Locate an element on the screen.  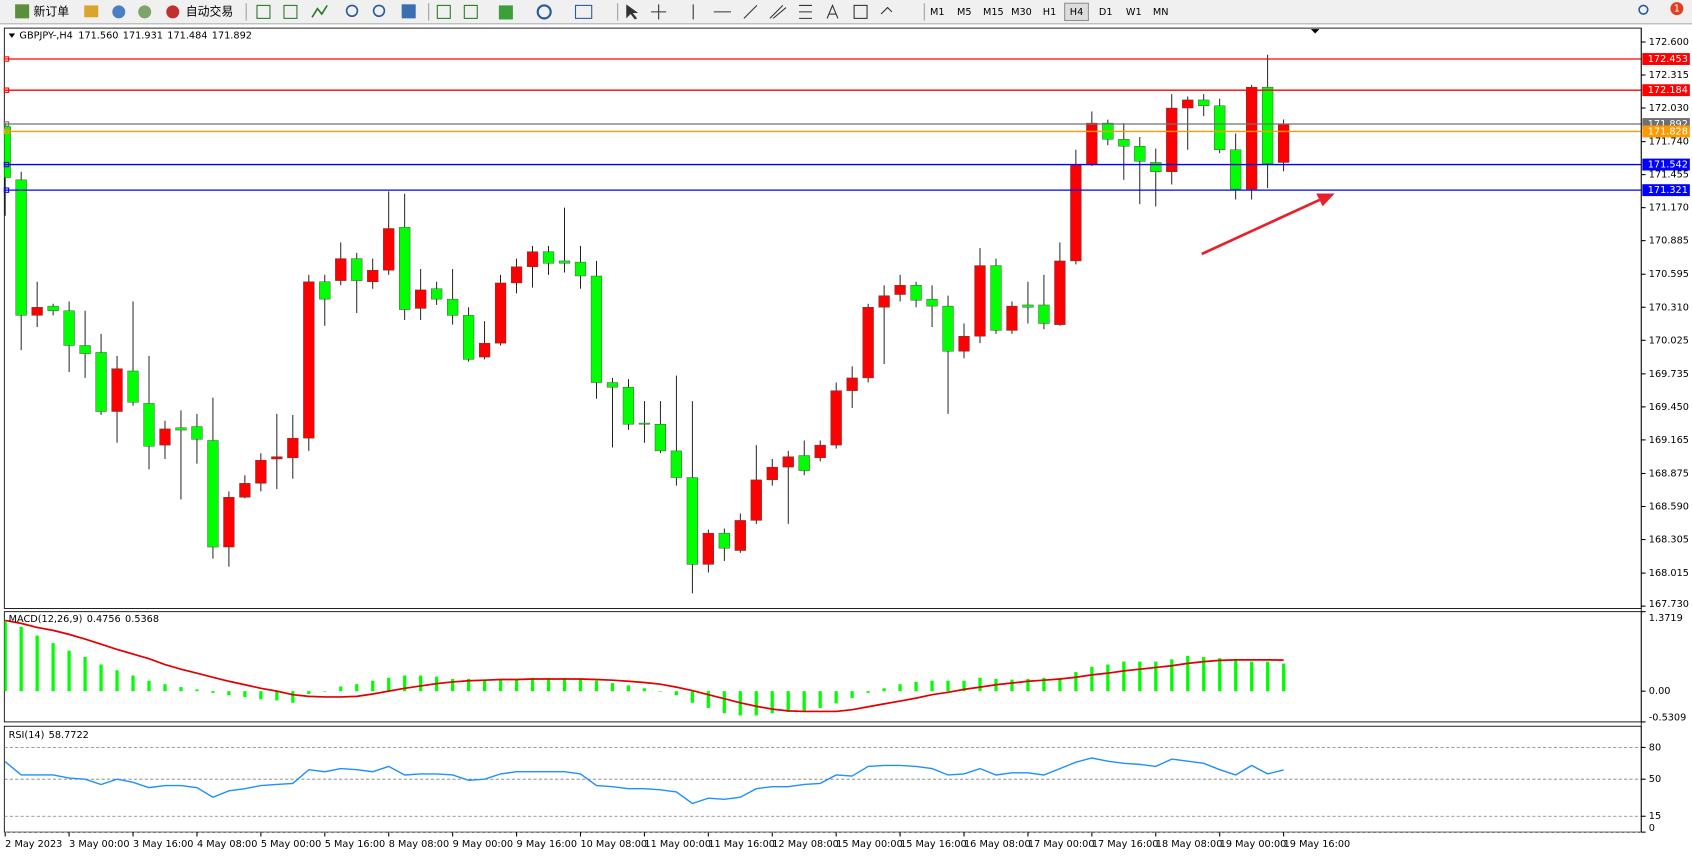
y-tick-label: 50 is located at coordinates (1655, 779).